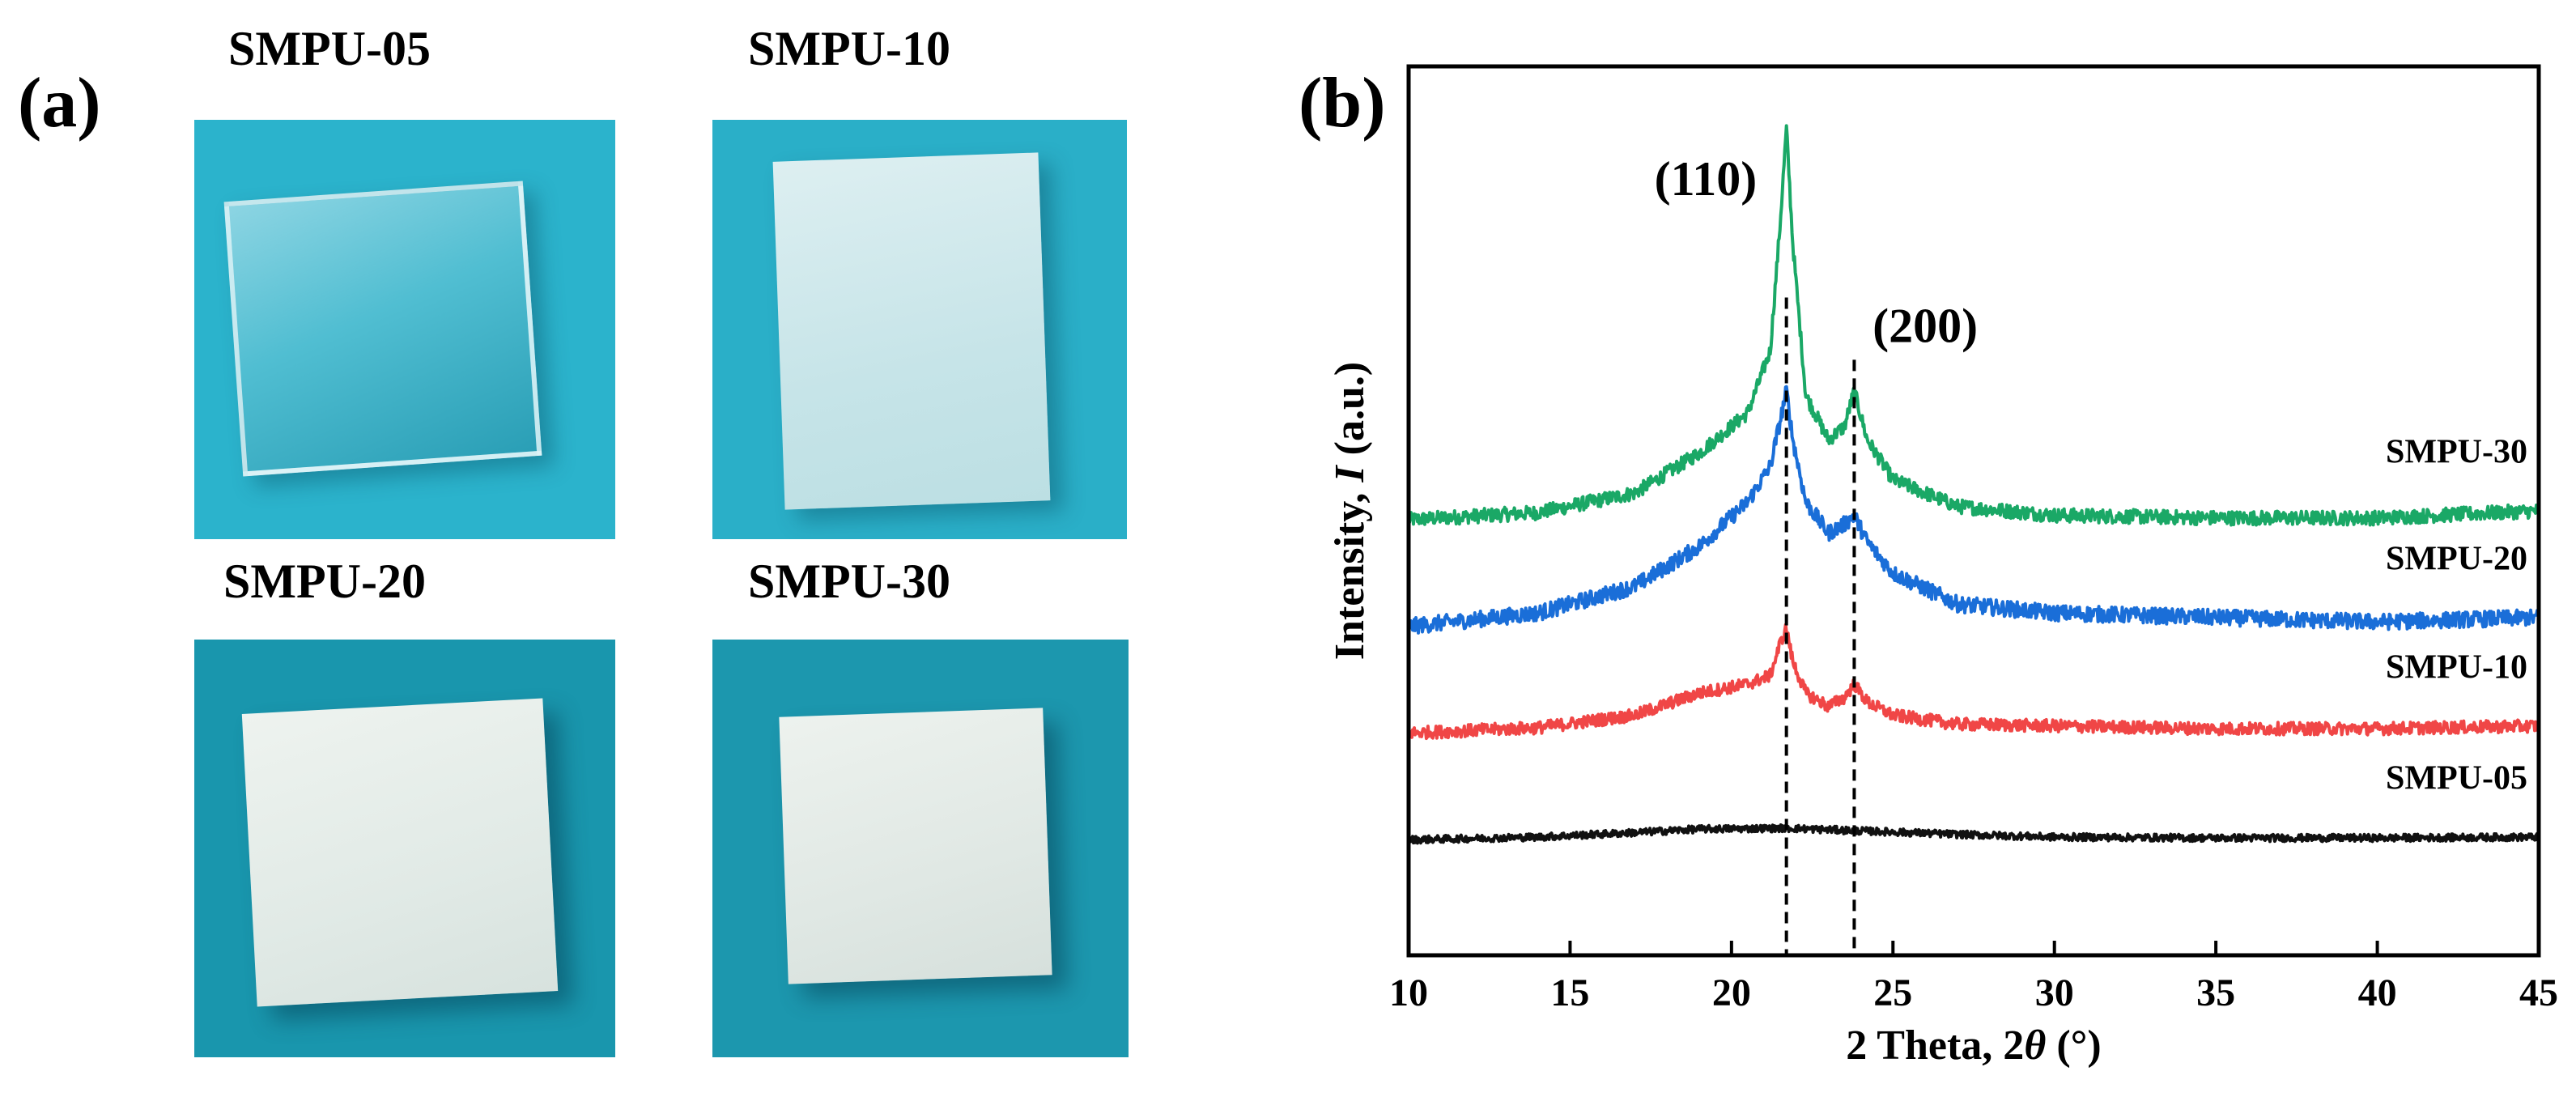  I want to click on sample-title-smpu-20: SMPU-20, so click(325, 581).